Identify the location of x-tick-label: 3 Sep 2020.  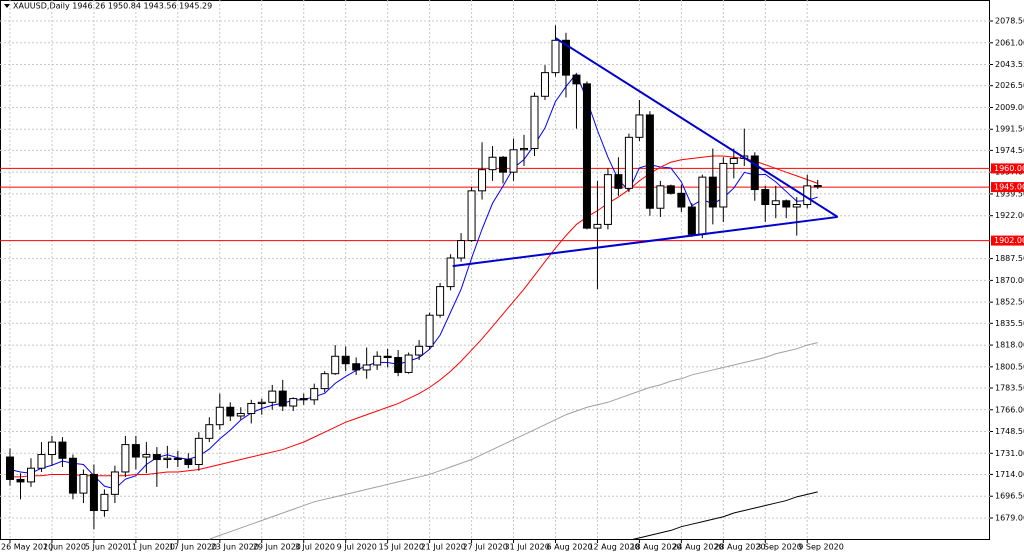
(779, 547).